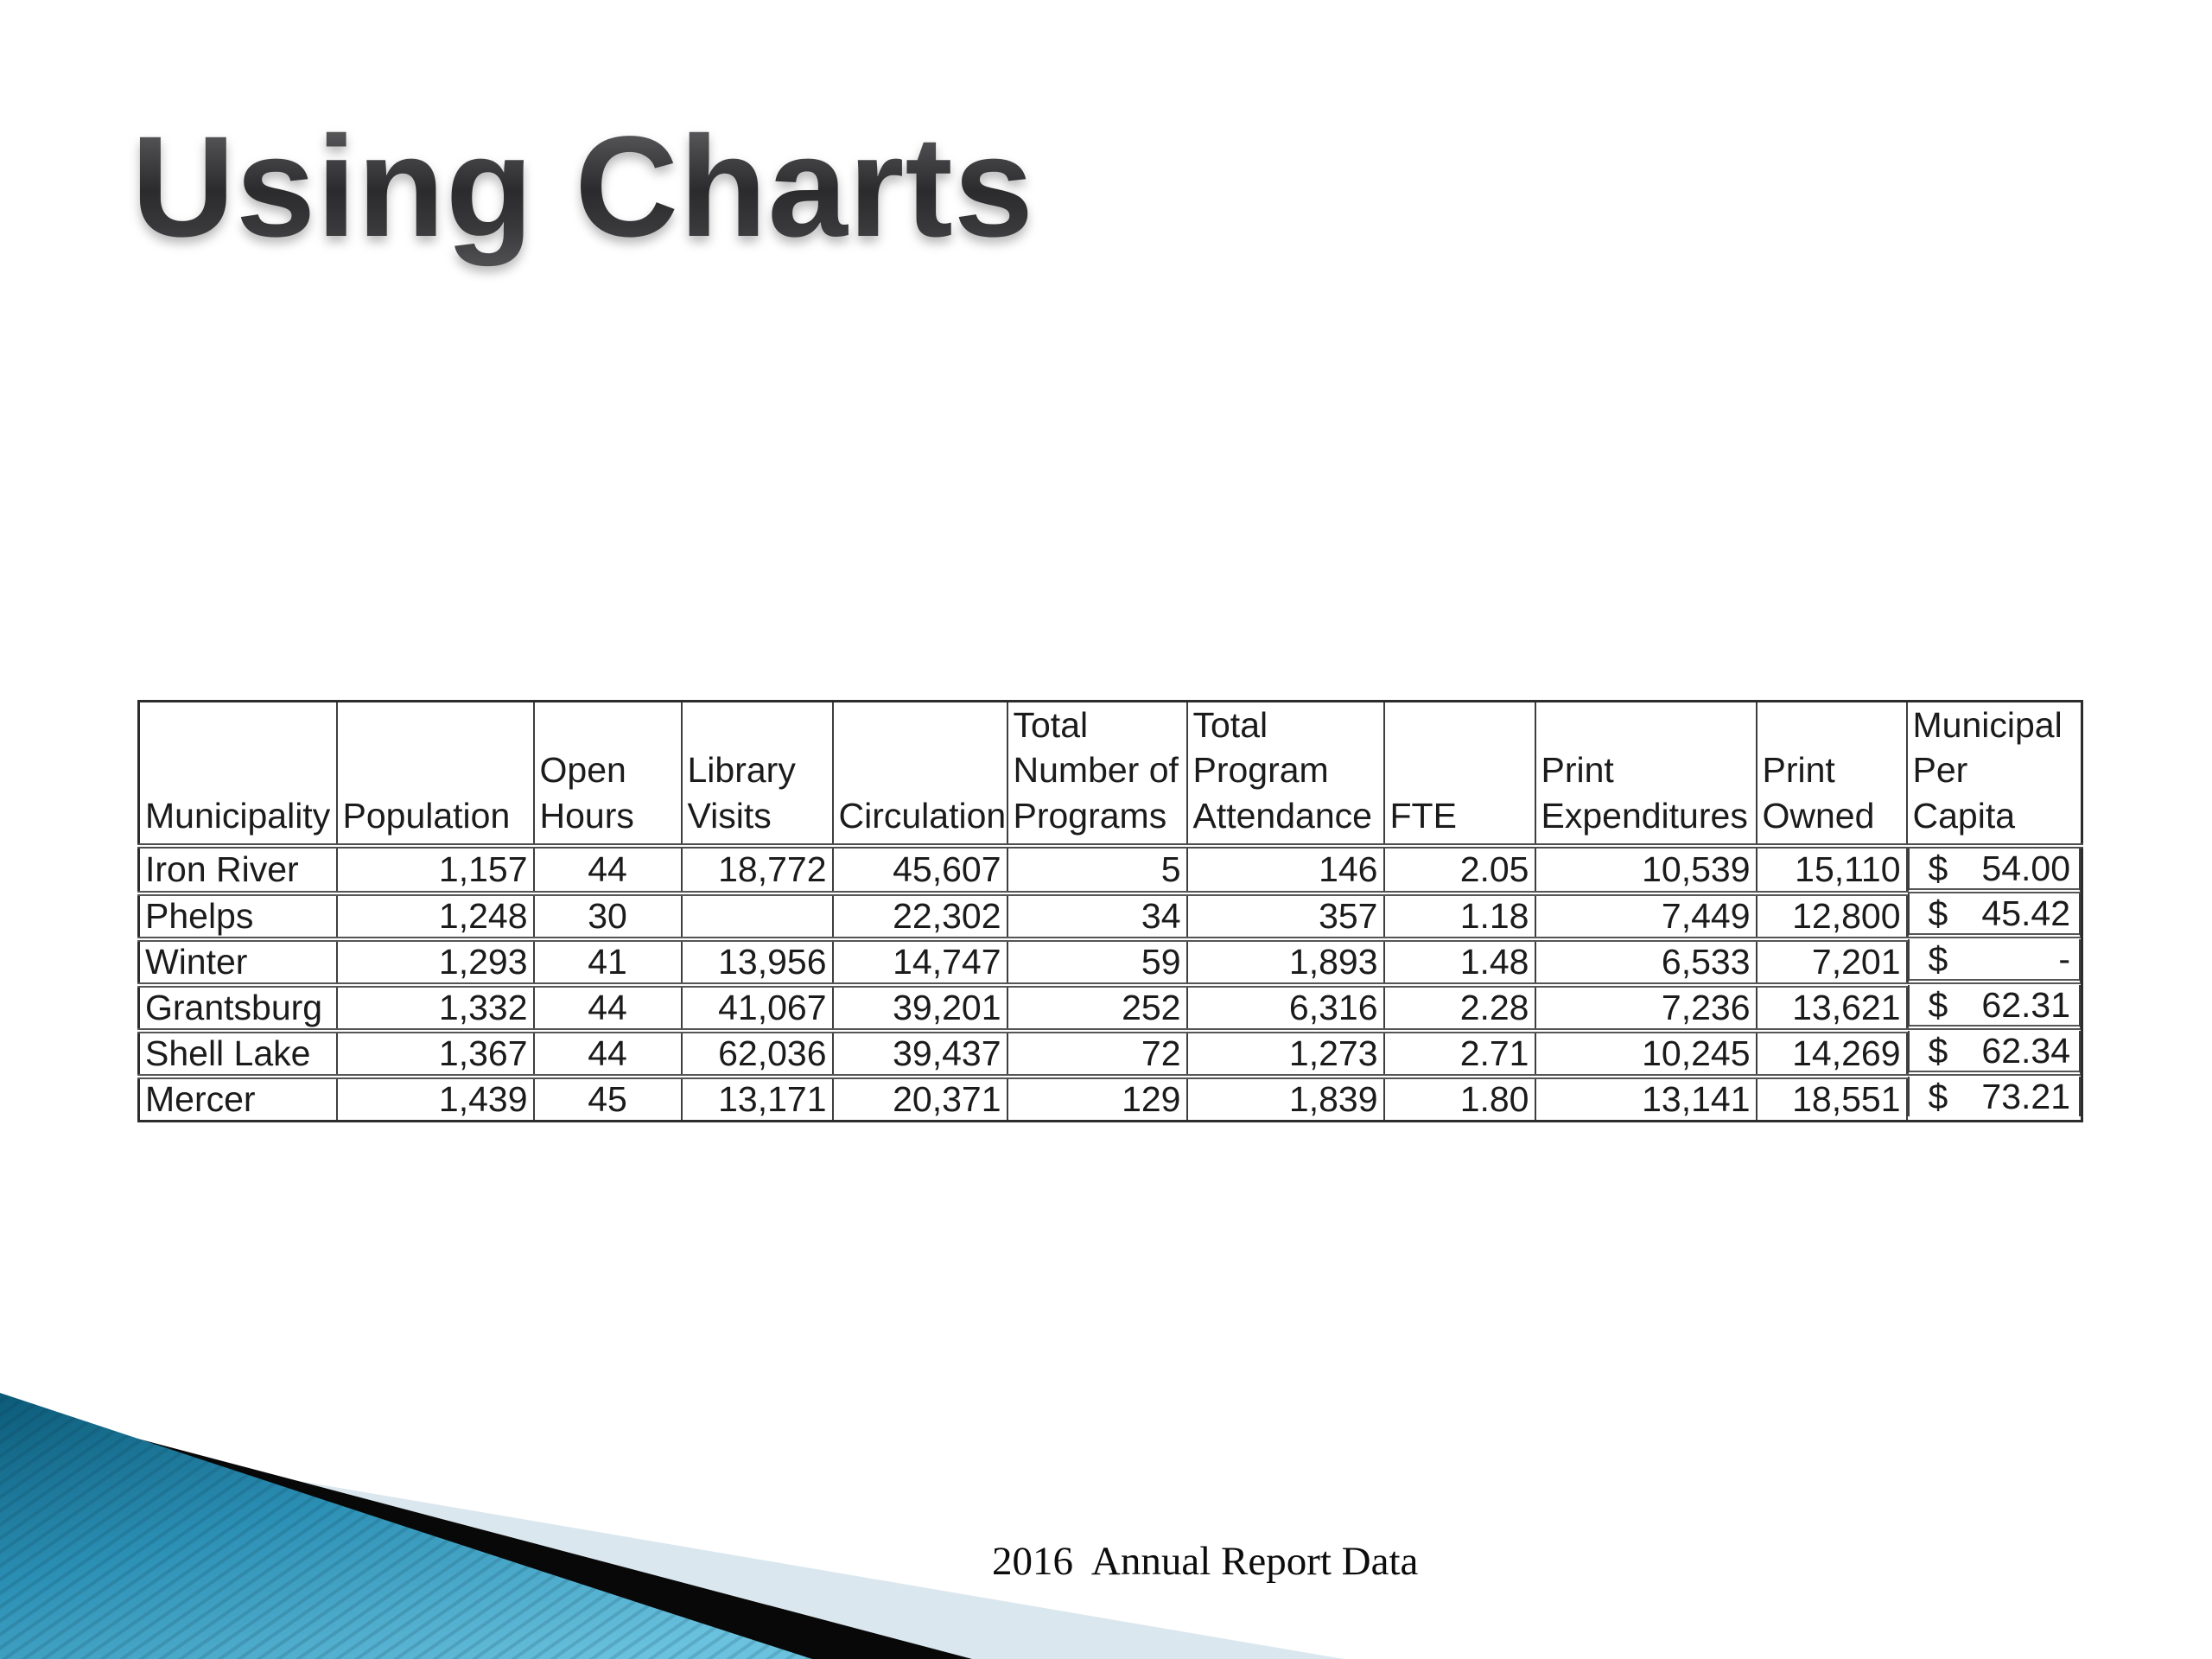 This screenshot has width=2212, height=1659. What do you see at coordinates (2025, 1005) in the screenshot?
I see `currency-value: 62.31` at bounding box center [2025, 1005].